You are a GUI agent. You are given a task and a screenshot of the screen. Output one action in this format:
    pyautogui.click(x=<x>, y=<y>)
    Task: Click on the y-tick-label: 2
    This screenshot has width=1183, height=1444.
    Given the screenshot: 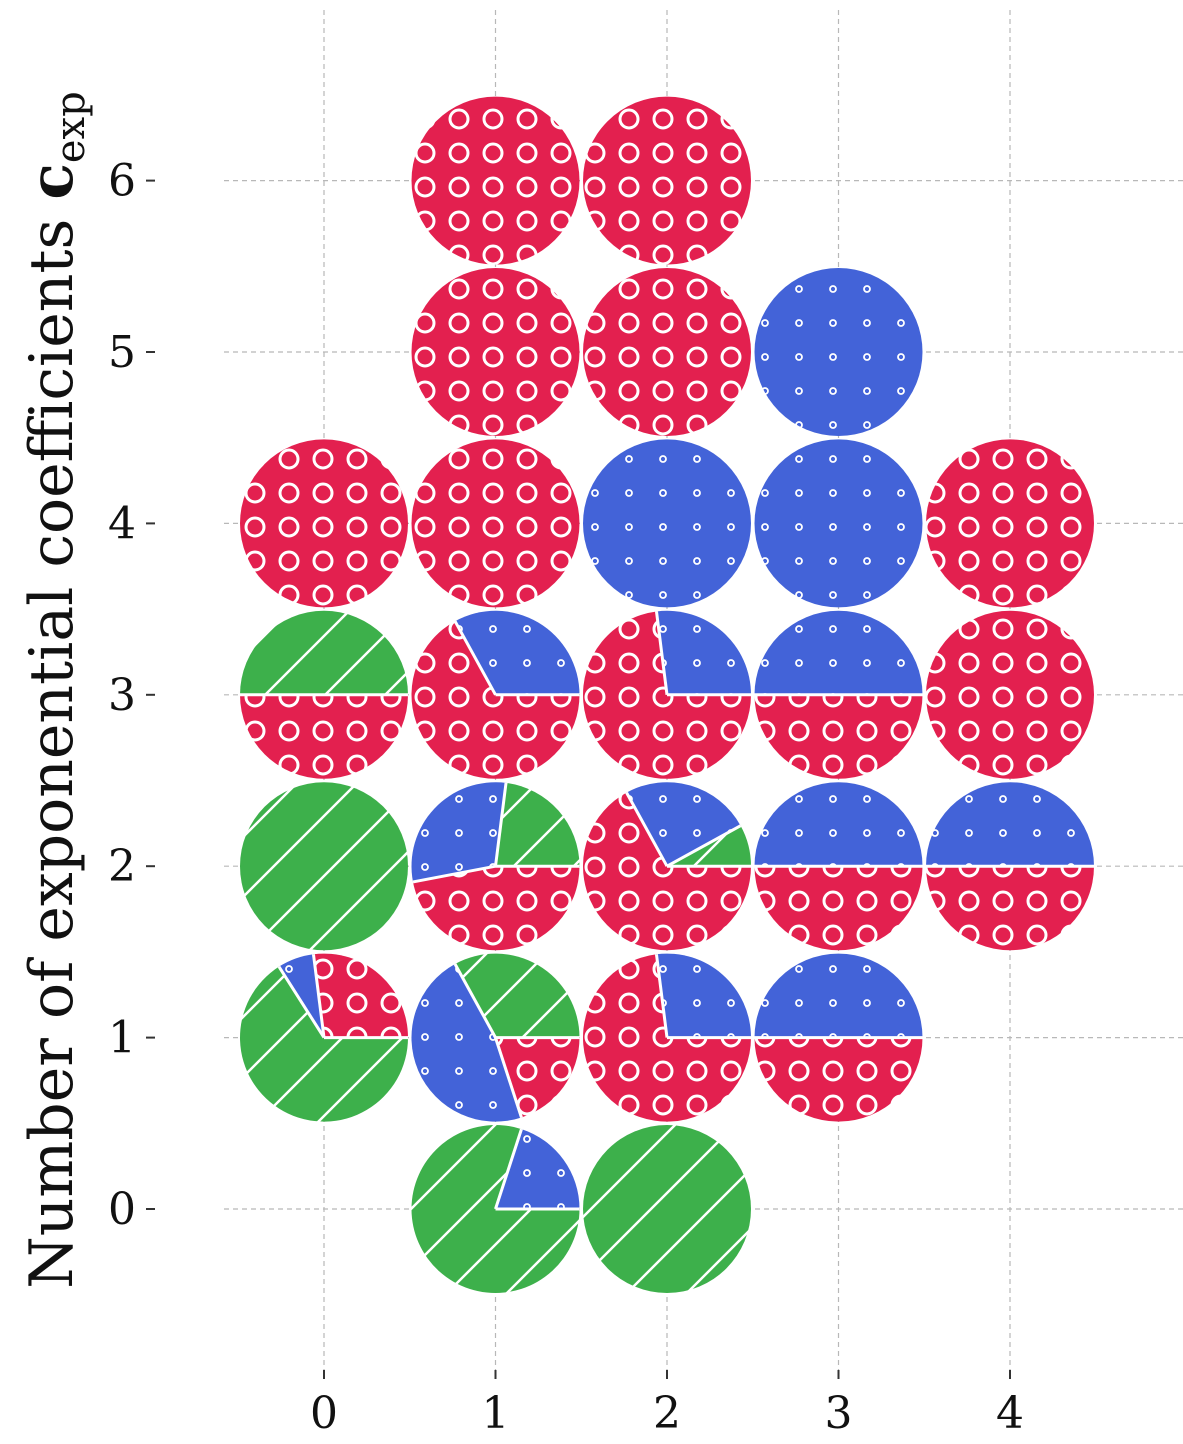 What is the action you would take?
    pyautogui.click(x=122, y=866)
    